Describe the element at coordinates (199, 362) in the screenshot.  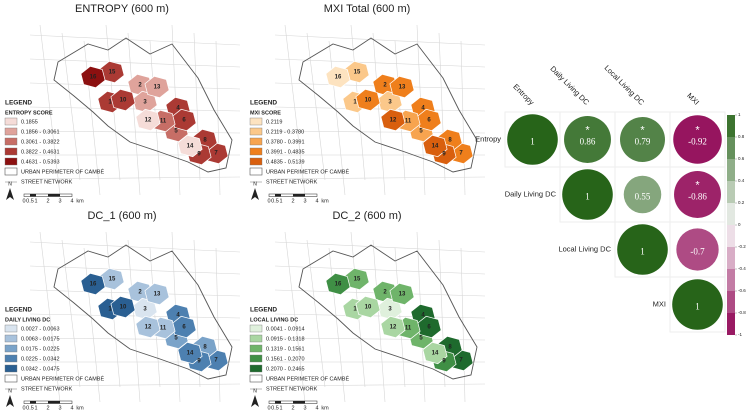
I see `region-label: 9` at that location.